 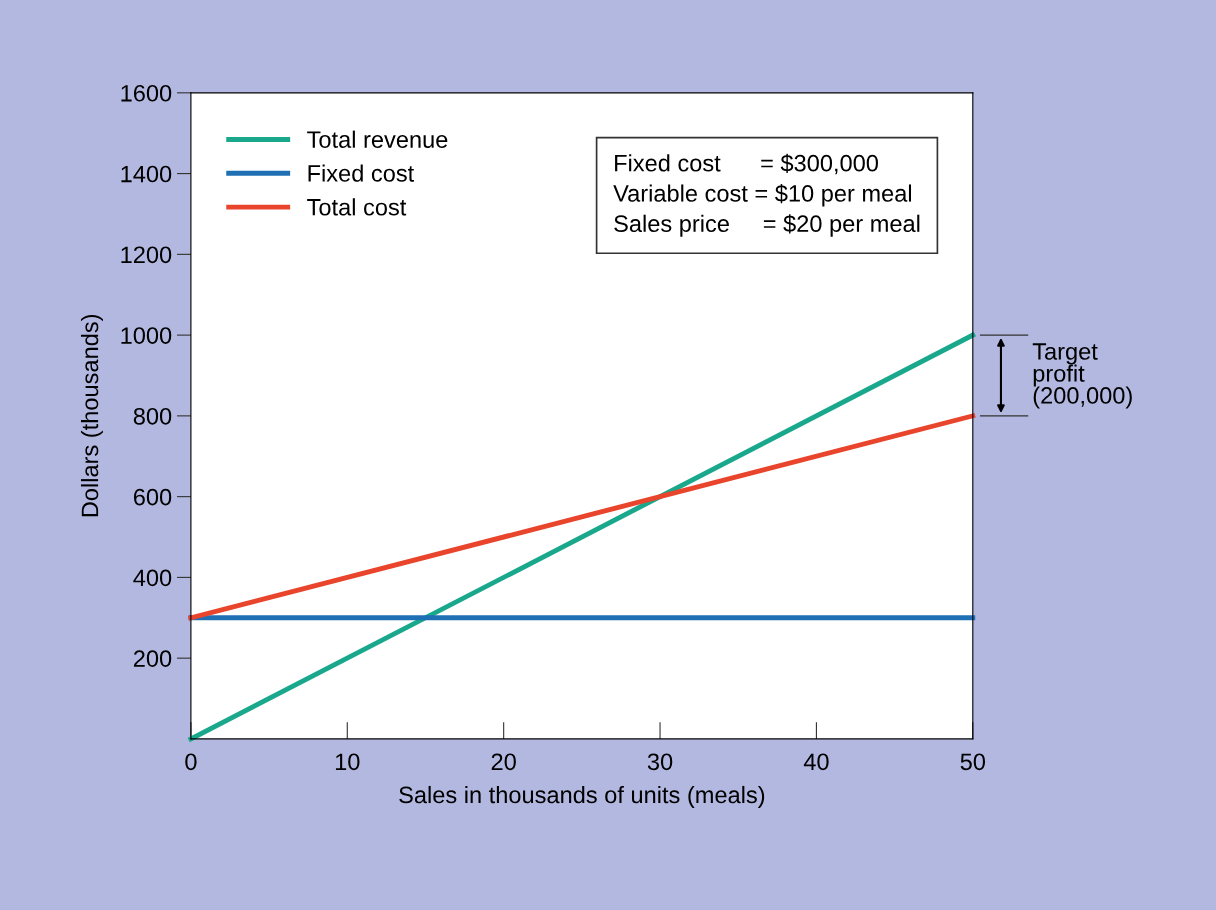 What do you see at coordinates (152, 658) in the screenshot?
I see `y-tick-label: 200` at bounding box center [152, 658].